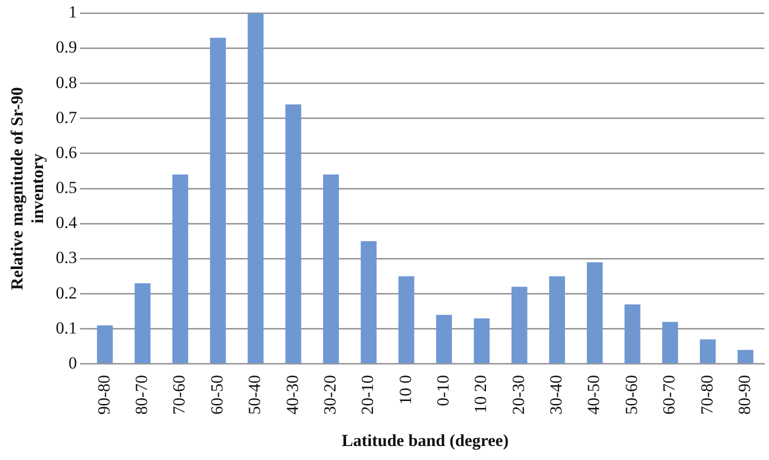  I want to click on x-tick-label: 70-60, so click(179, 394).